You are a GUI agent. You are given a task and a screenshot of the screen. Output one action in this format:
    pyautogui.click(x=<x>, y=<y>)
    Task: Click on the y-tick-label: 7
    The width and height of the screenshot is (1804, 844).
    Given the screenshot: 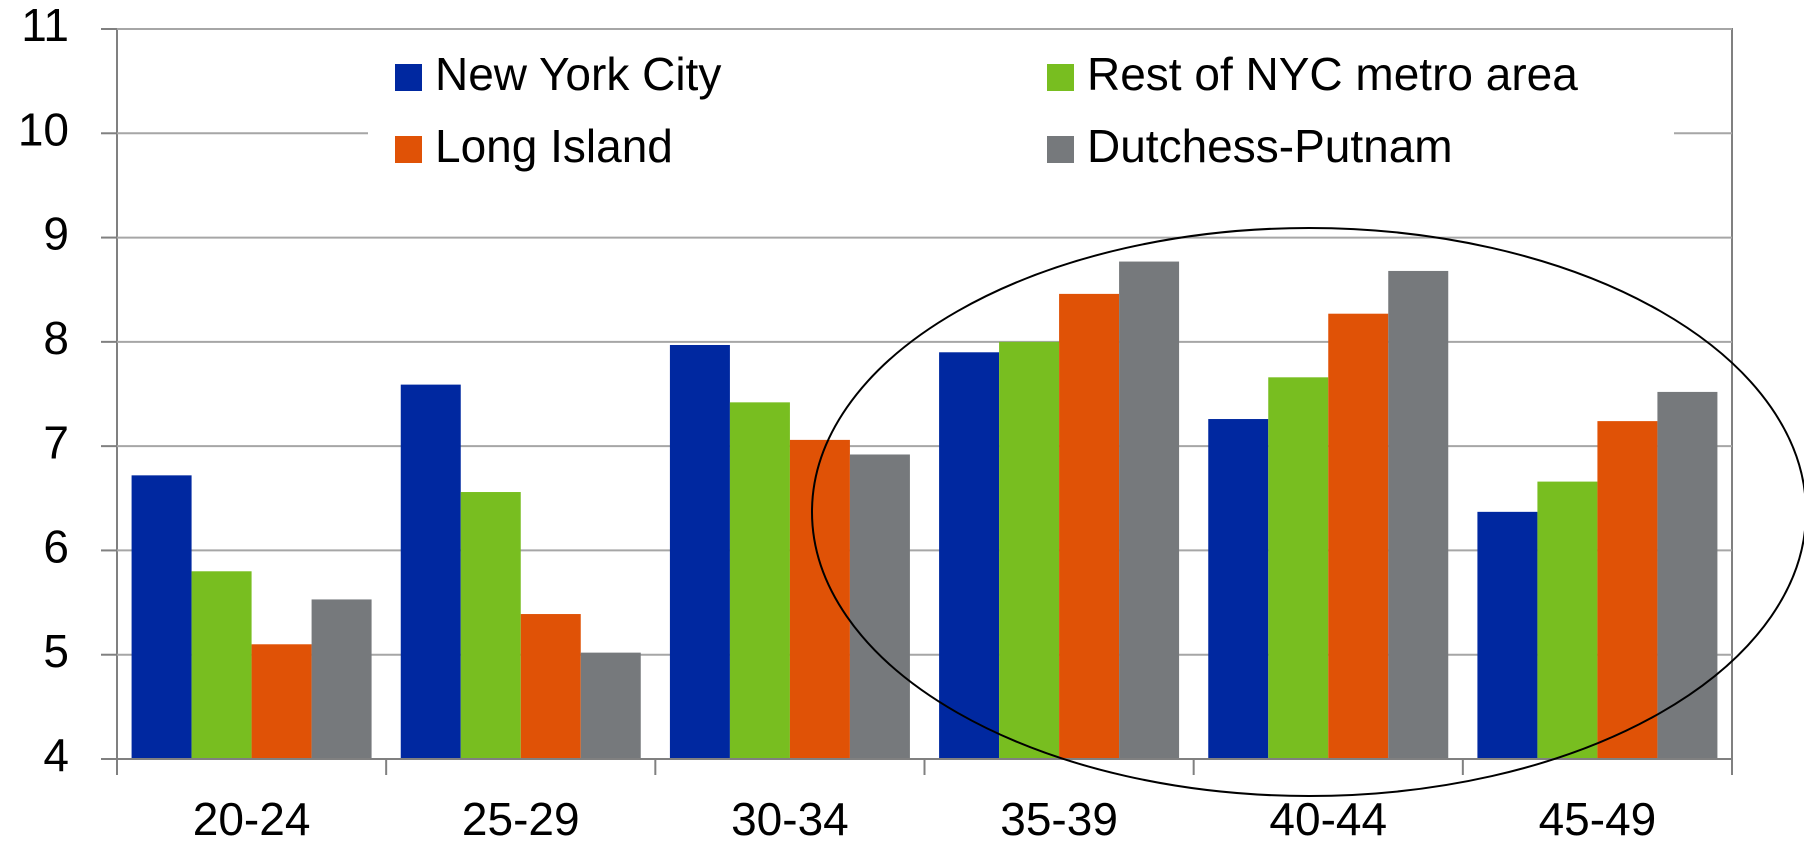 What is the action you would take?
    pyautogui.click(x=56, y=442)
    